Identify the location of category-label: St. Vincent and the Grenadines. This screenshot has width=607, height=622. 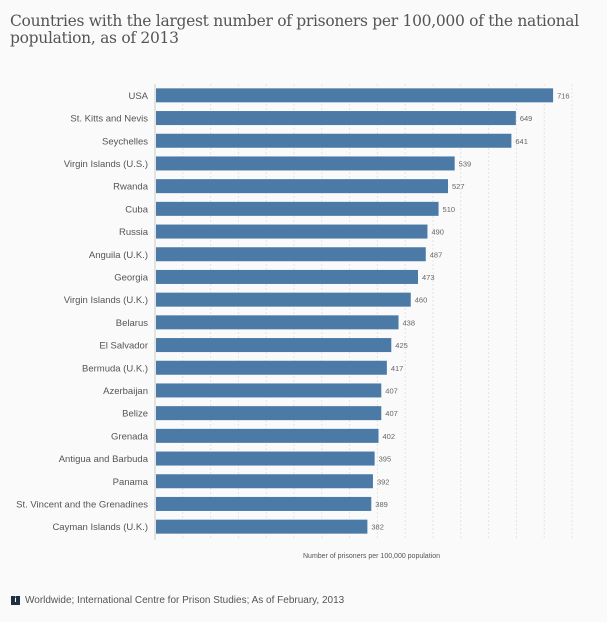
(82, 504).